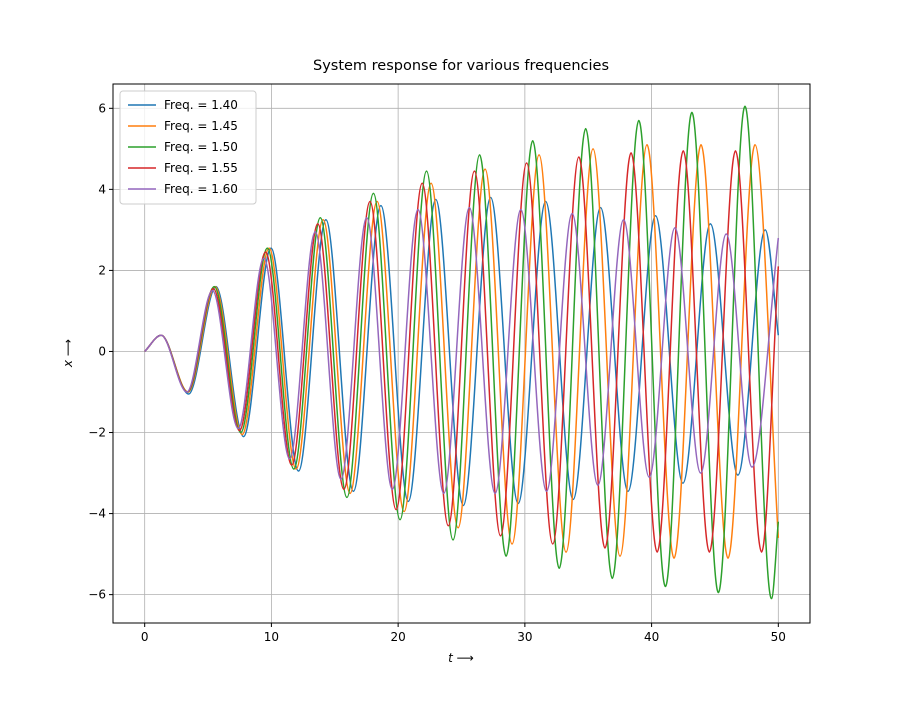  Describe the element at coordinates (461, 66) in the screenshot. I see `chart-title: System response for various frequencies` at that location.